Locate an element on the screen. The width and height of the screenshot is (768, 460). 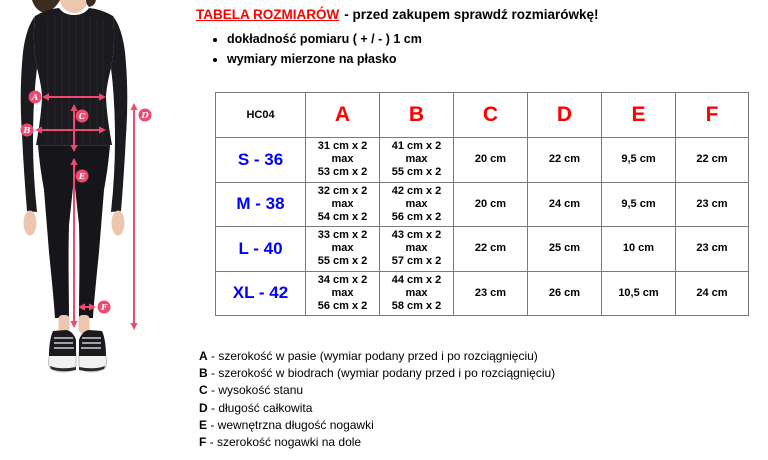
value-cell-b: 43 cm x 2 max 57 cm x 2 is located at coordinates (416, 249).